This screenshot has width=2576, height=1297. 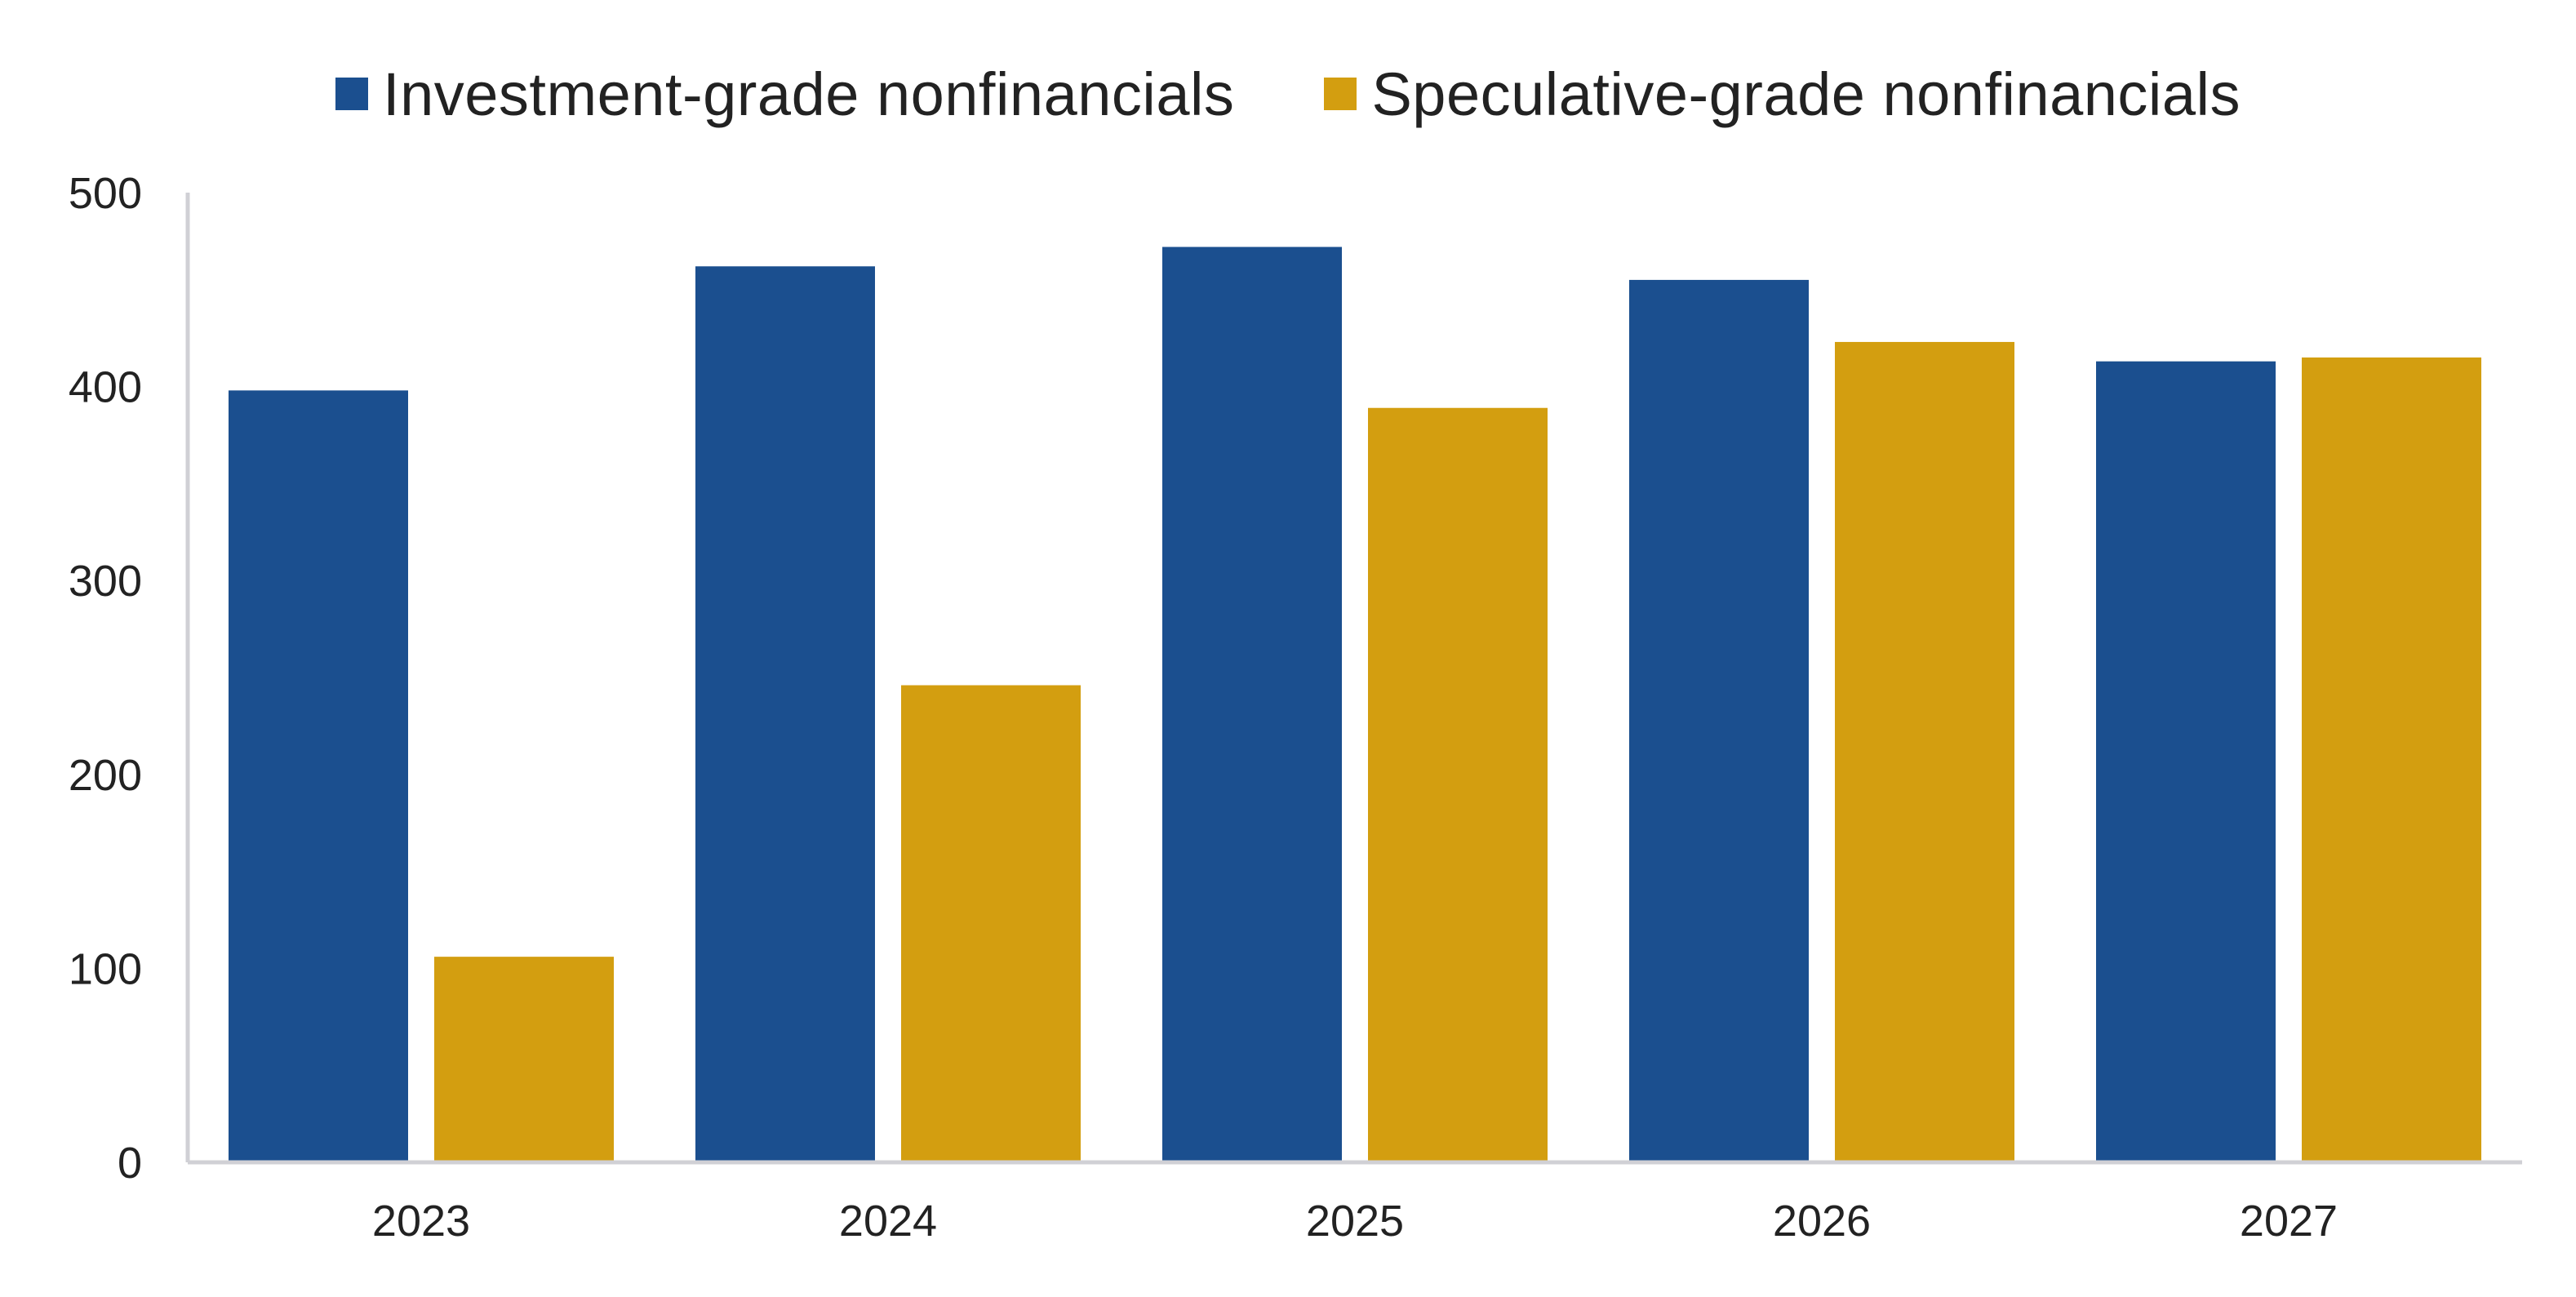 I want to click on bar-investment-grade-2025, so click(x=1252, y=705).